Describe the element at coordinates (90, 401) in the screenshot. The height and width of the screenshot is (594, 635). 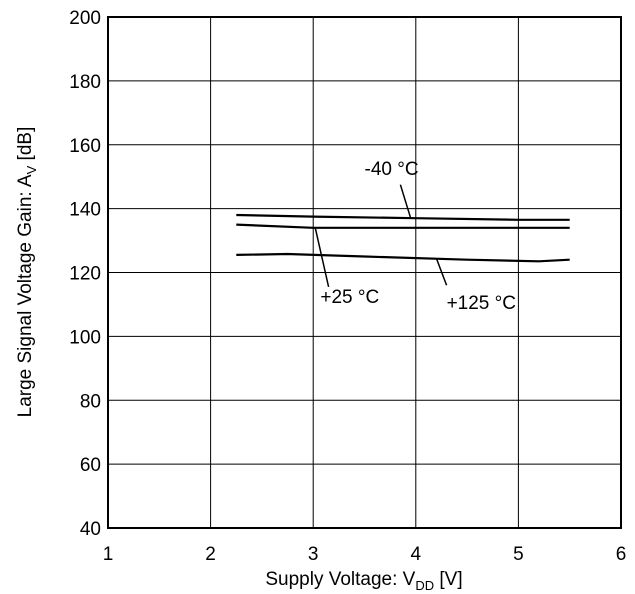
I see `y-tick-label-2: 80` at that location.